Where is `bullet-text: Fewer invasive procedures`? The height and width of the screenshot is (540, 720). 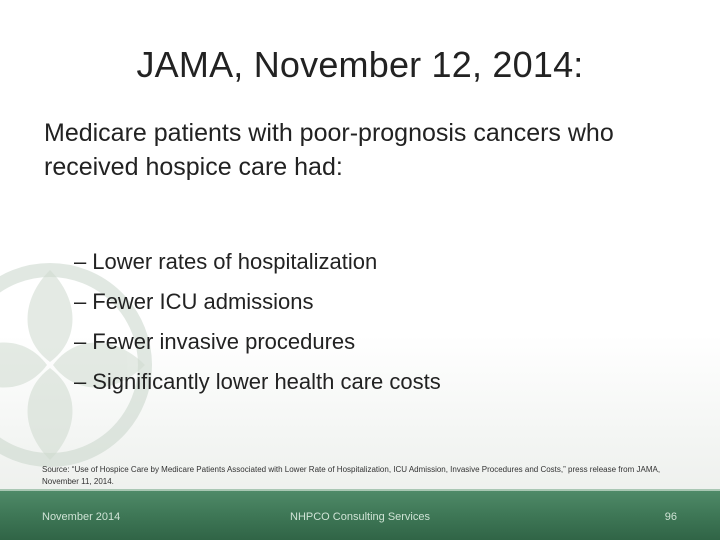 bullet-text: Fewer invasive procedures is located at coordinates (224, 341).